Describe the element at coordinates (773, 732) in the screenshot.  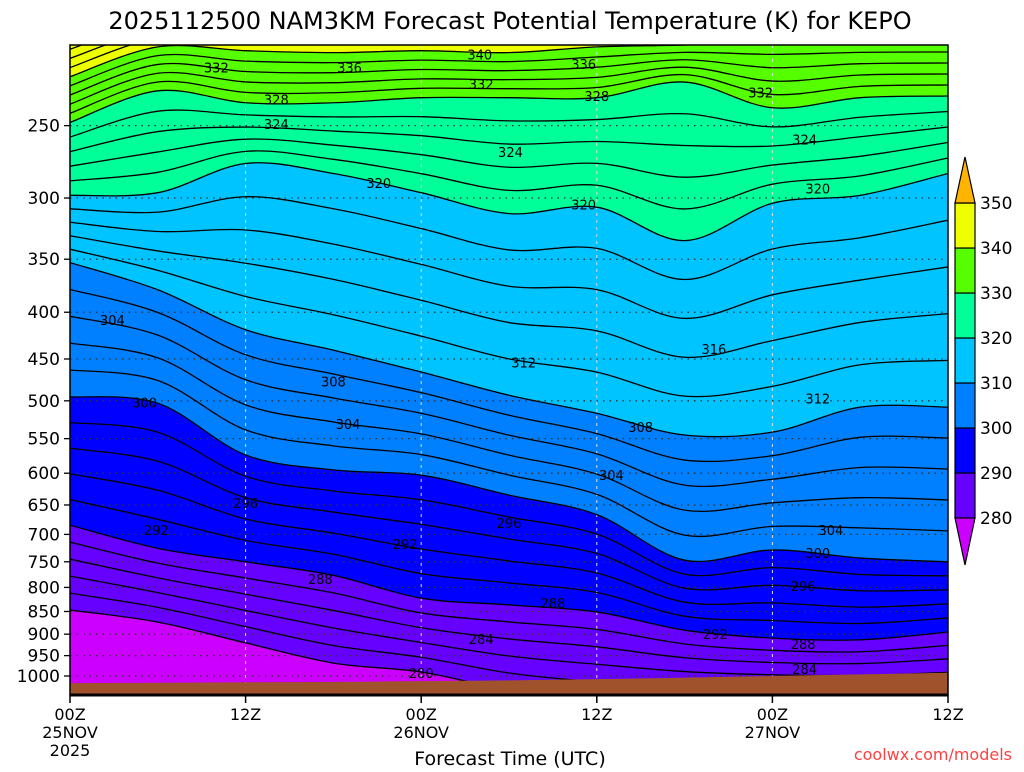
I see `x-tick-date: 27NOV` at that location.